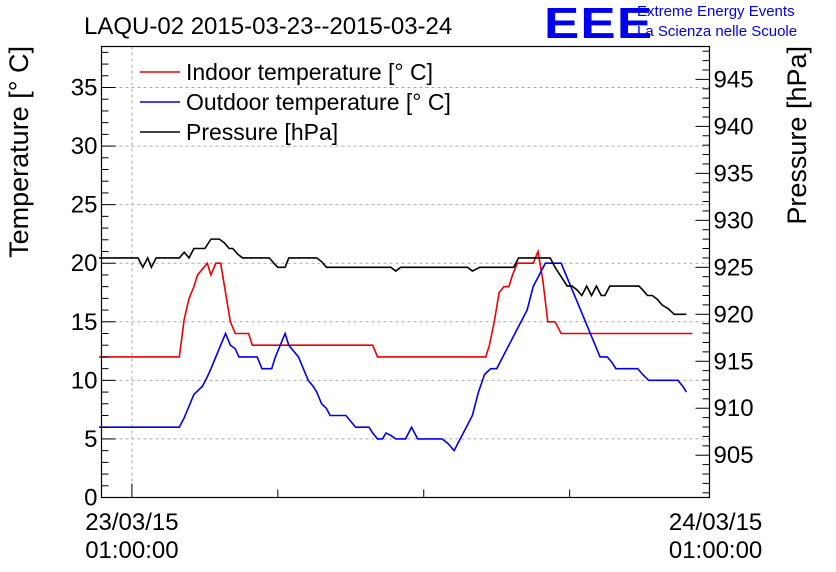 This screenshot has height=572, width=836. Describe the element at coordinates (90, 439) in the screenshot. I see `y-tick-label: 5` at that location.